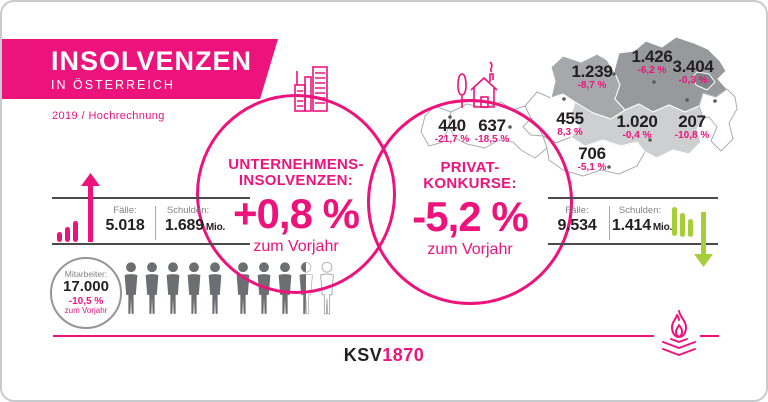  What do you see at coordinates (718, 120) in the screenshot?
I see `region-burgenland` at bounding box center [718, 120].